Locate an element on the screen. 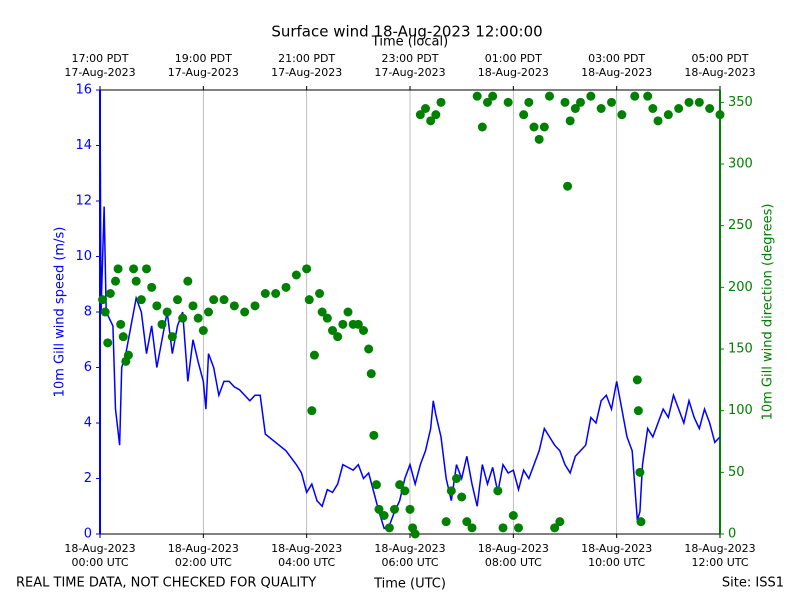 This screenshot has height=600, width=800. y2-tick-label: 150 is located at coordinates (740, 349).